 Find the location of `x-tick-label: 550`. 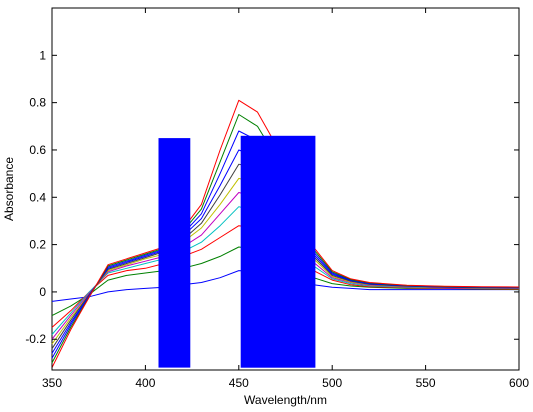

x-tick-label: 550 is located at coordinates (426, 383).